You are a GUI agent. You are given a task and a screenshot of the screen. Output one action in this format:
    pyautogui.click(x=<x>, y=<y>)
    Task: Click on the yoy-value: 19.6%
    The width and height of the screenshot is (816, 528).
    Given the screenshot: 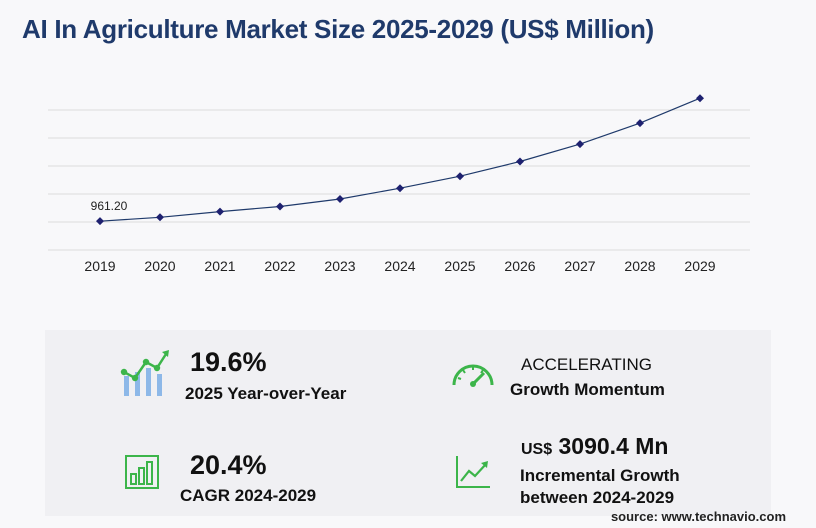 What is the action you would take?
    pyautogui.click(x=228, y=362)
    